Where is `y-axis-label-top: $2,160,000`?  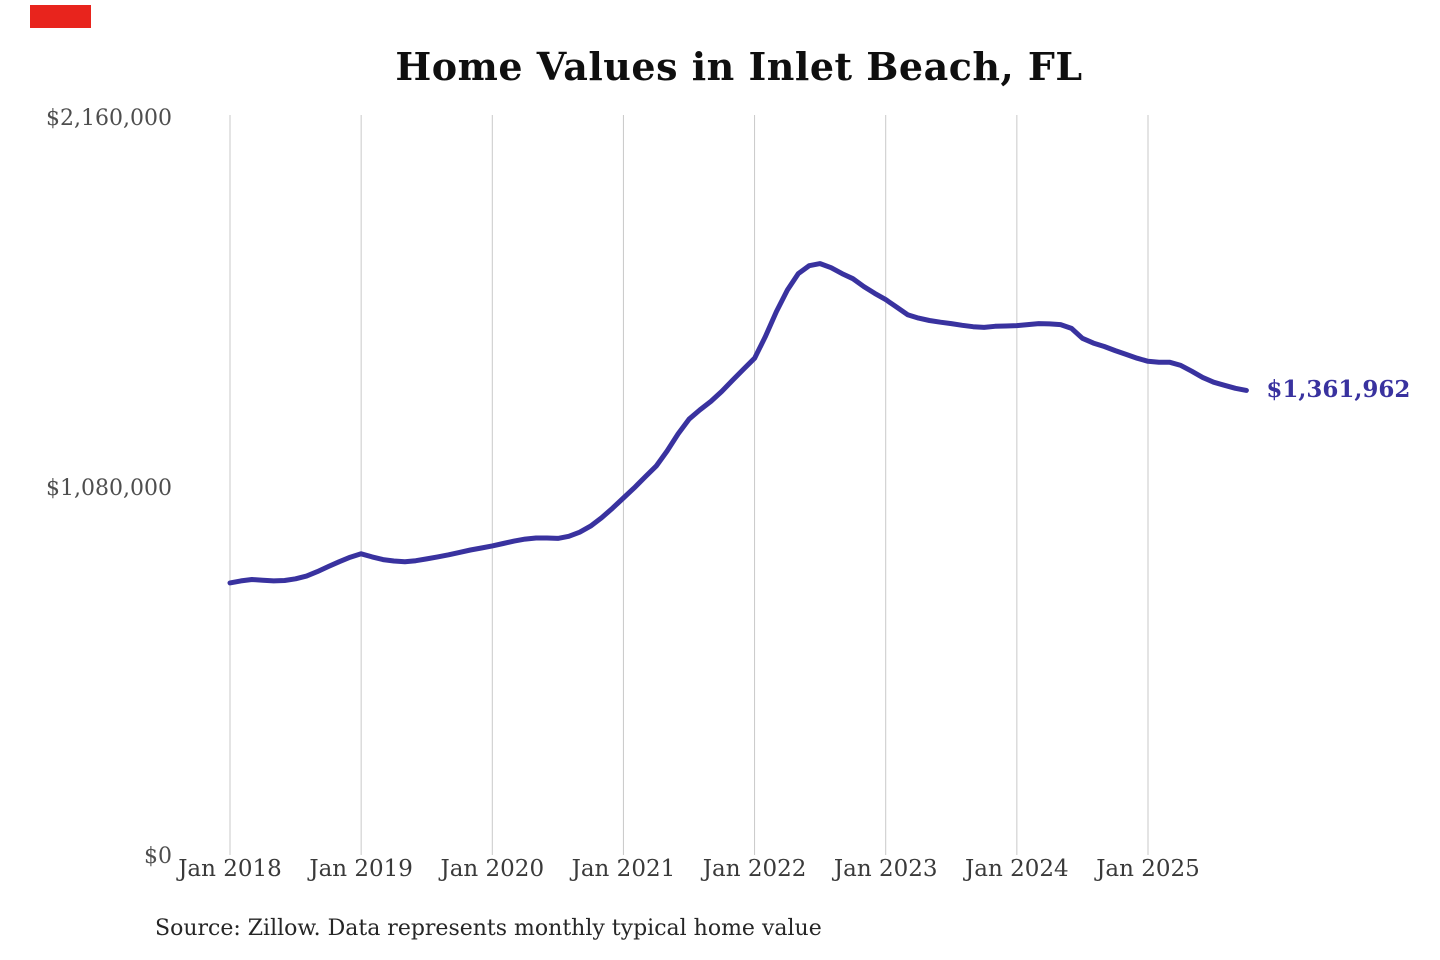
y-axis-label-top: $2,160,000 is located at coordinates (109, 118).